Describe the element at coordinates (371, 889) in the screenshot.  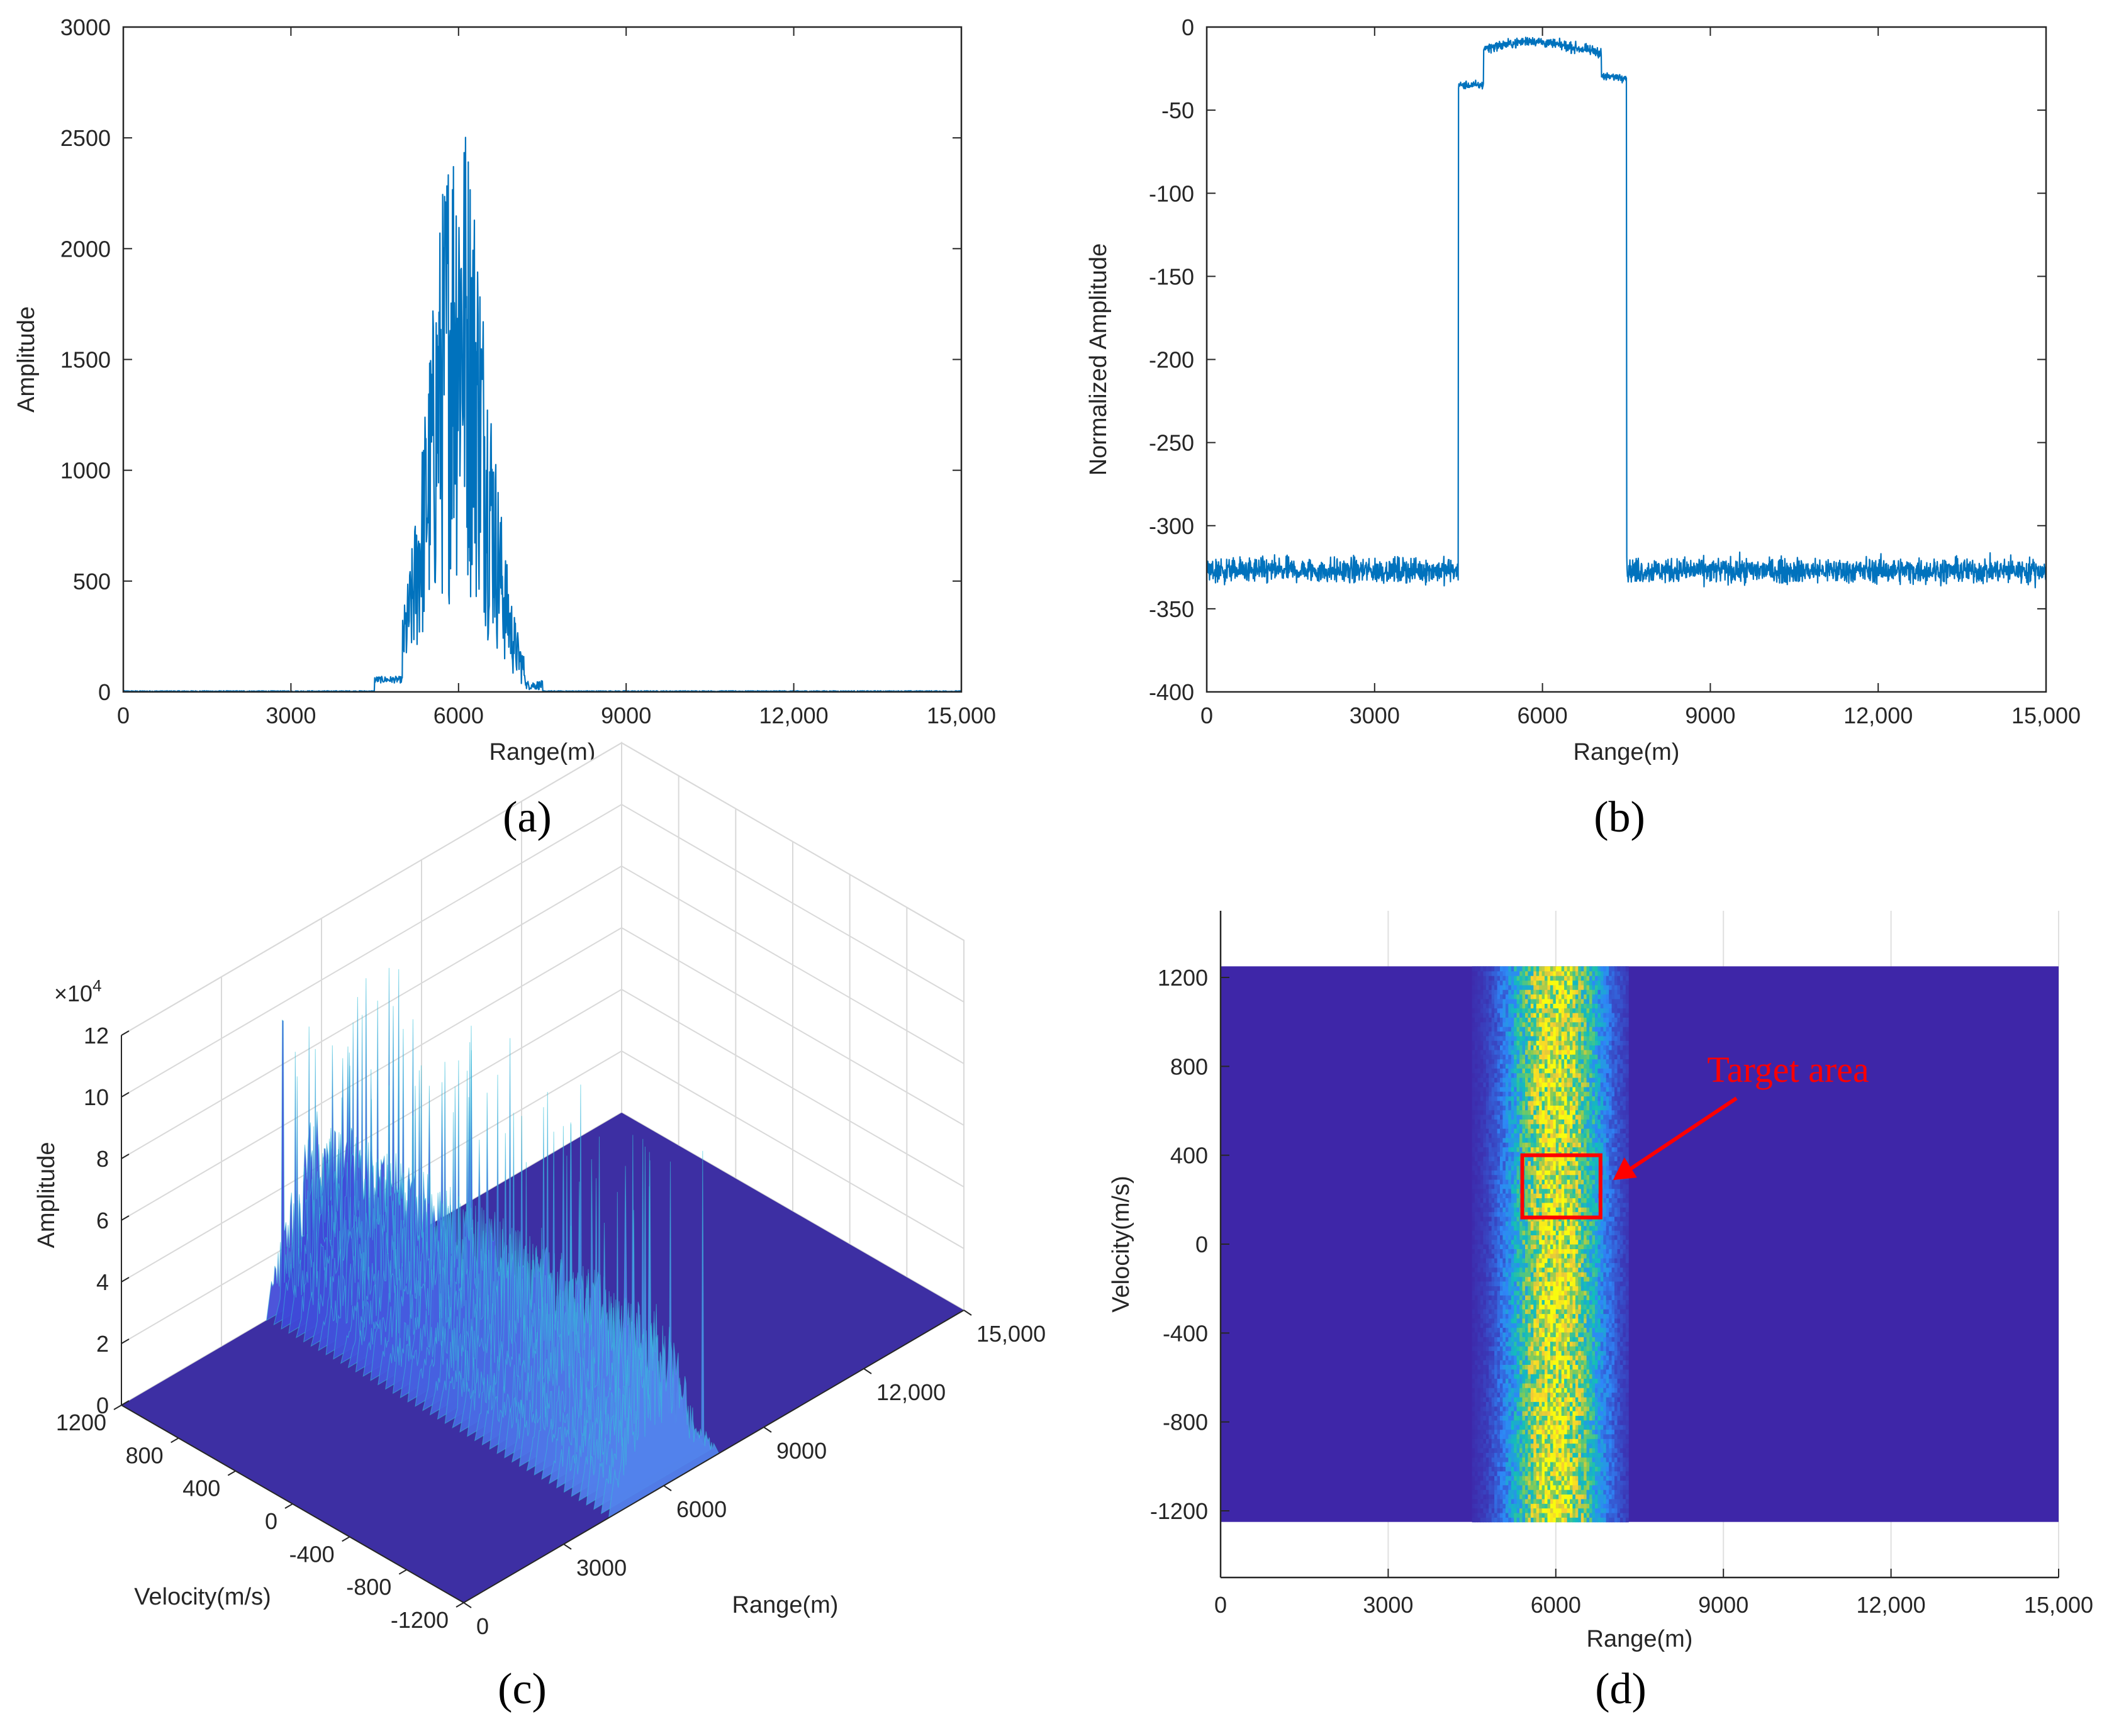
I see `z-gridline` at that location.